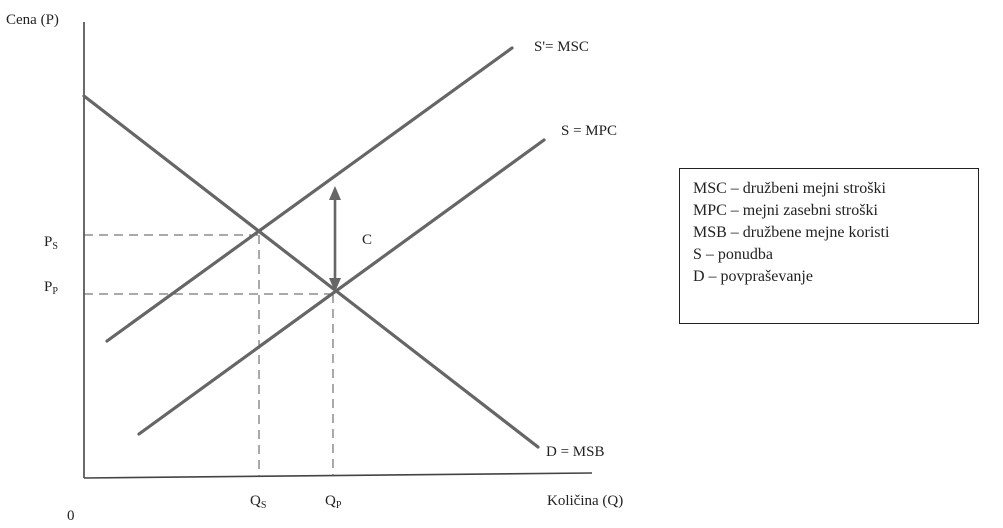  What do you see at coordinates (789, 188) in the screenshot?
I see `legend-item-msc: MSC – družbeni mejni stroški` at bounding box center [789, 188].